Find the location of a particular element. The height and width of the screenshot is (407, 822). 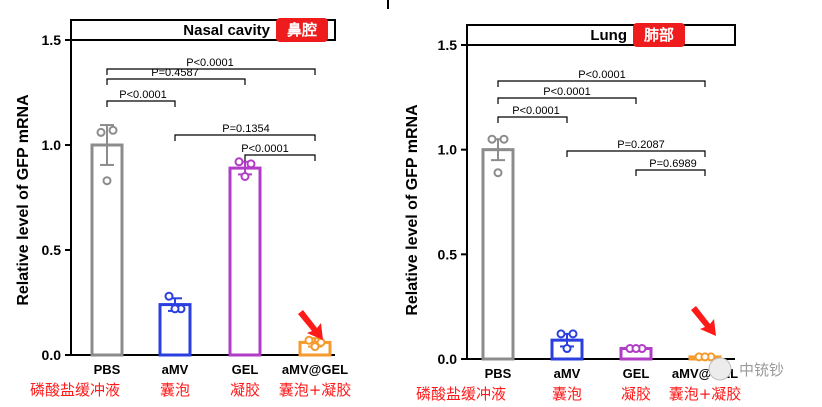

p-value-label: P=0.6989 is located at coordinates (672, 164).